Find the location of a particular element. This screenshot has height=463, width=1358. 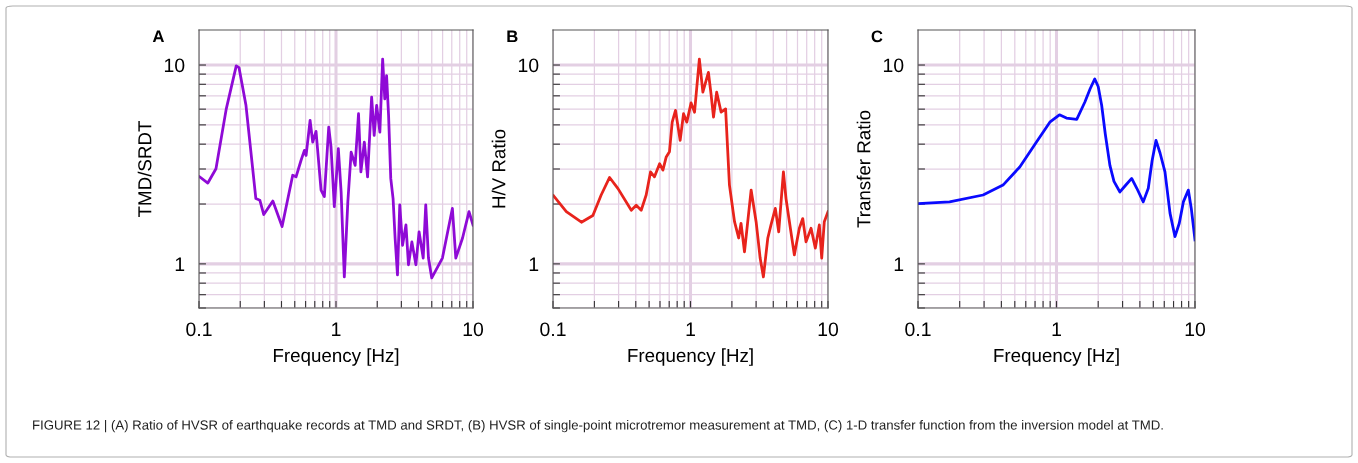

y-axis-title: TMD/SRDT is located at coordinates (144, 169).